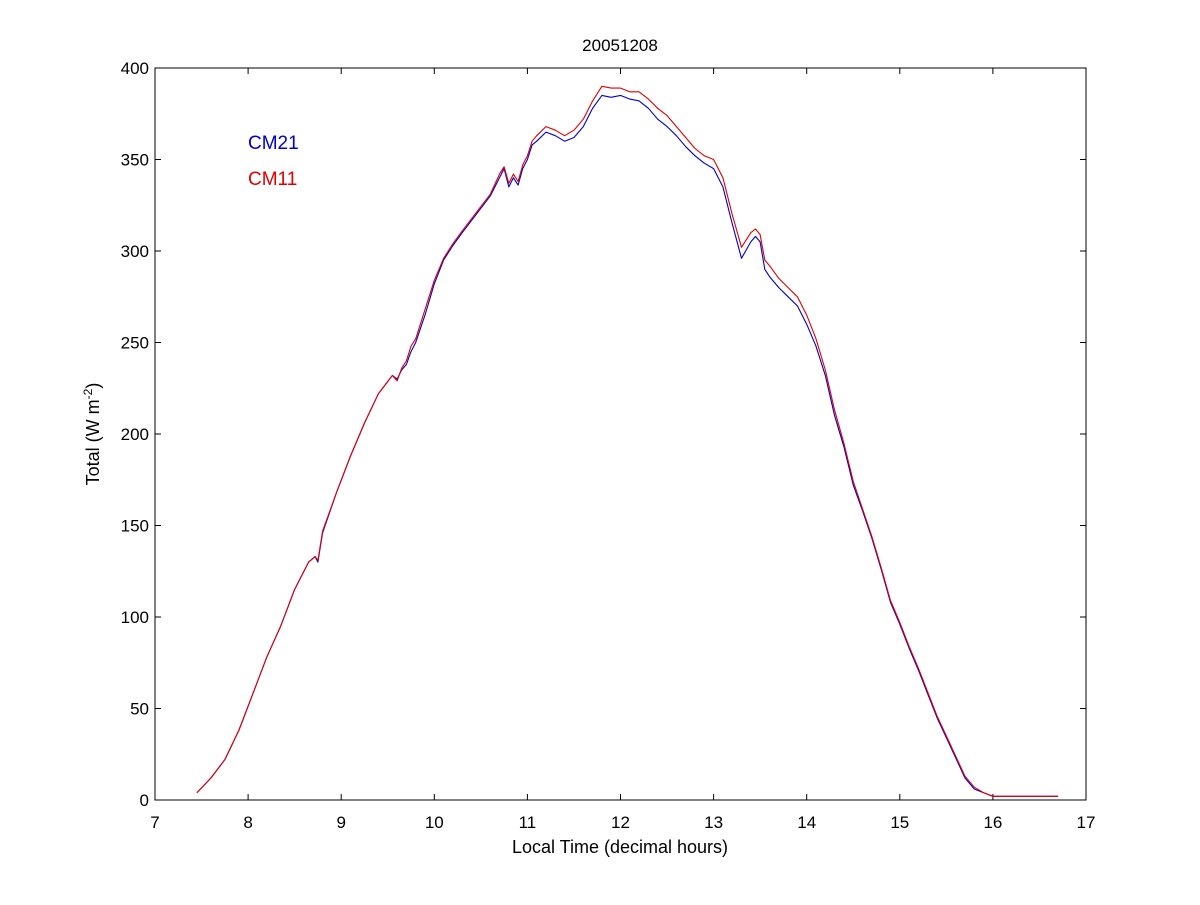  I want to click on y-tick-label: 0, so click(144, 800).